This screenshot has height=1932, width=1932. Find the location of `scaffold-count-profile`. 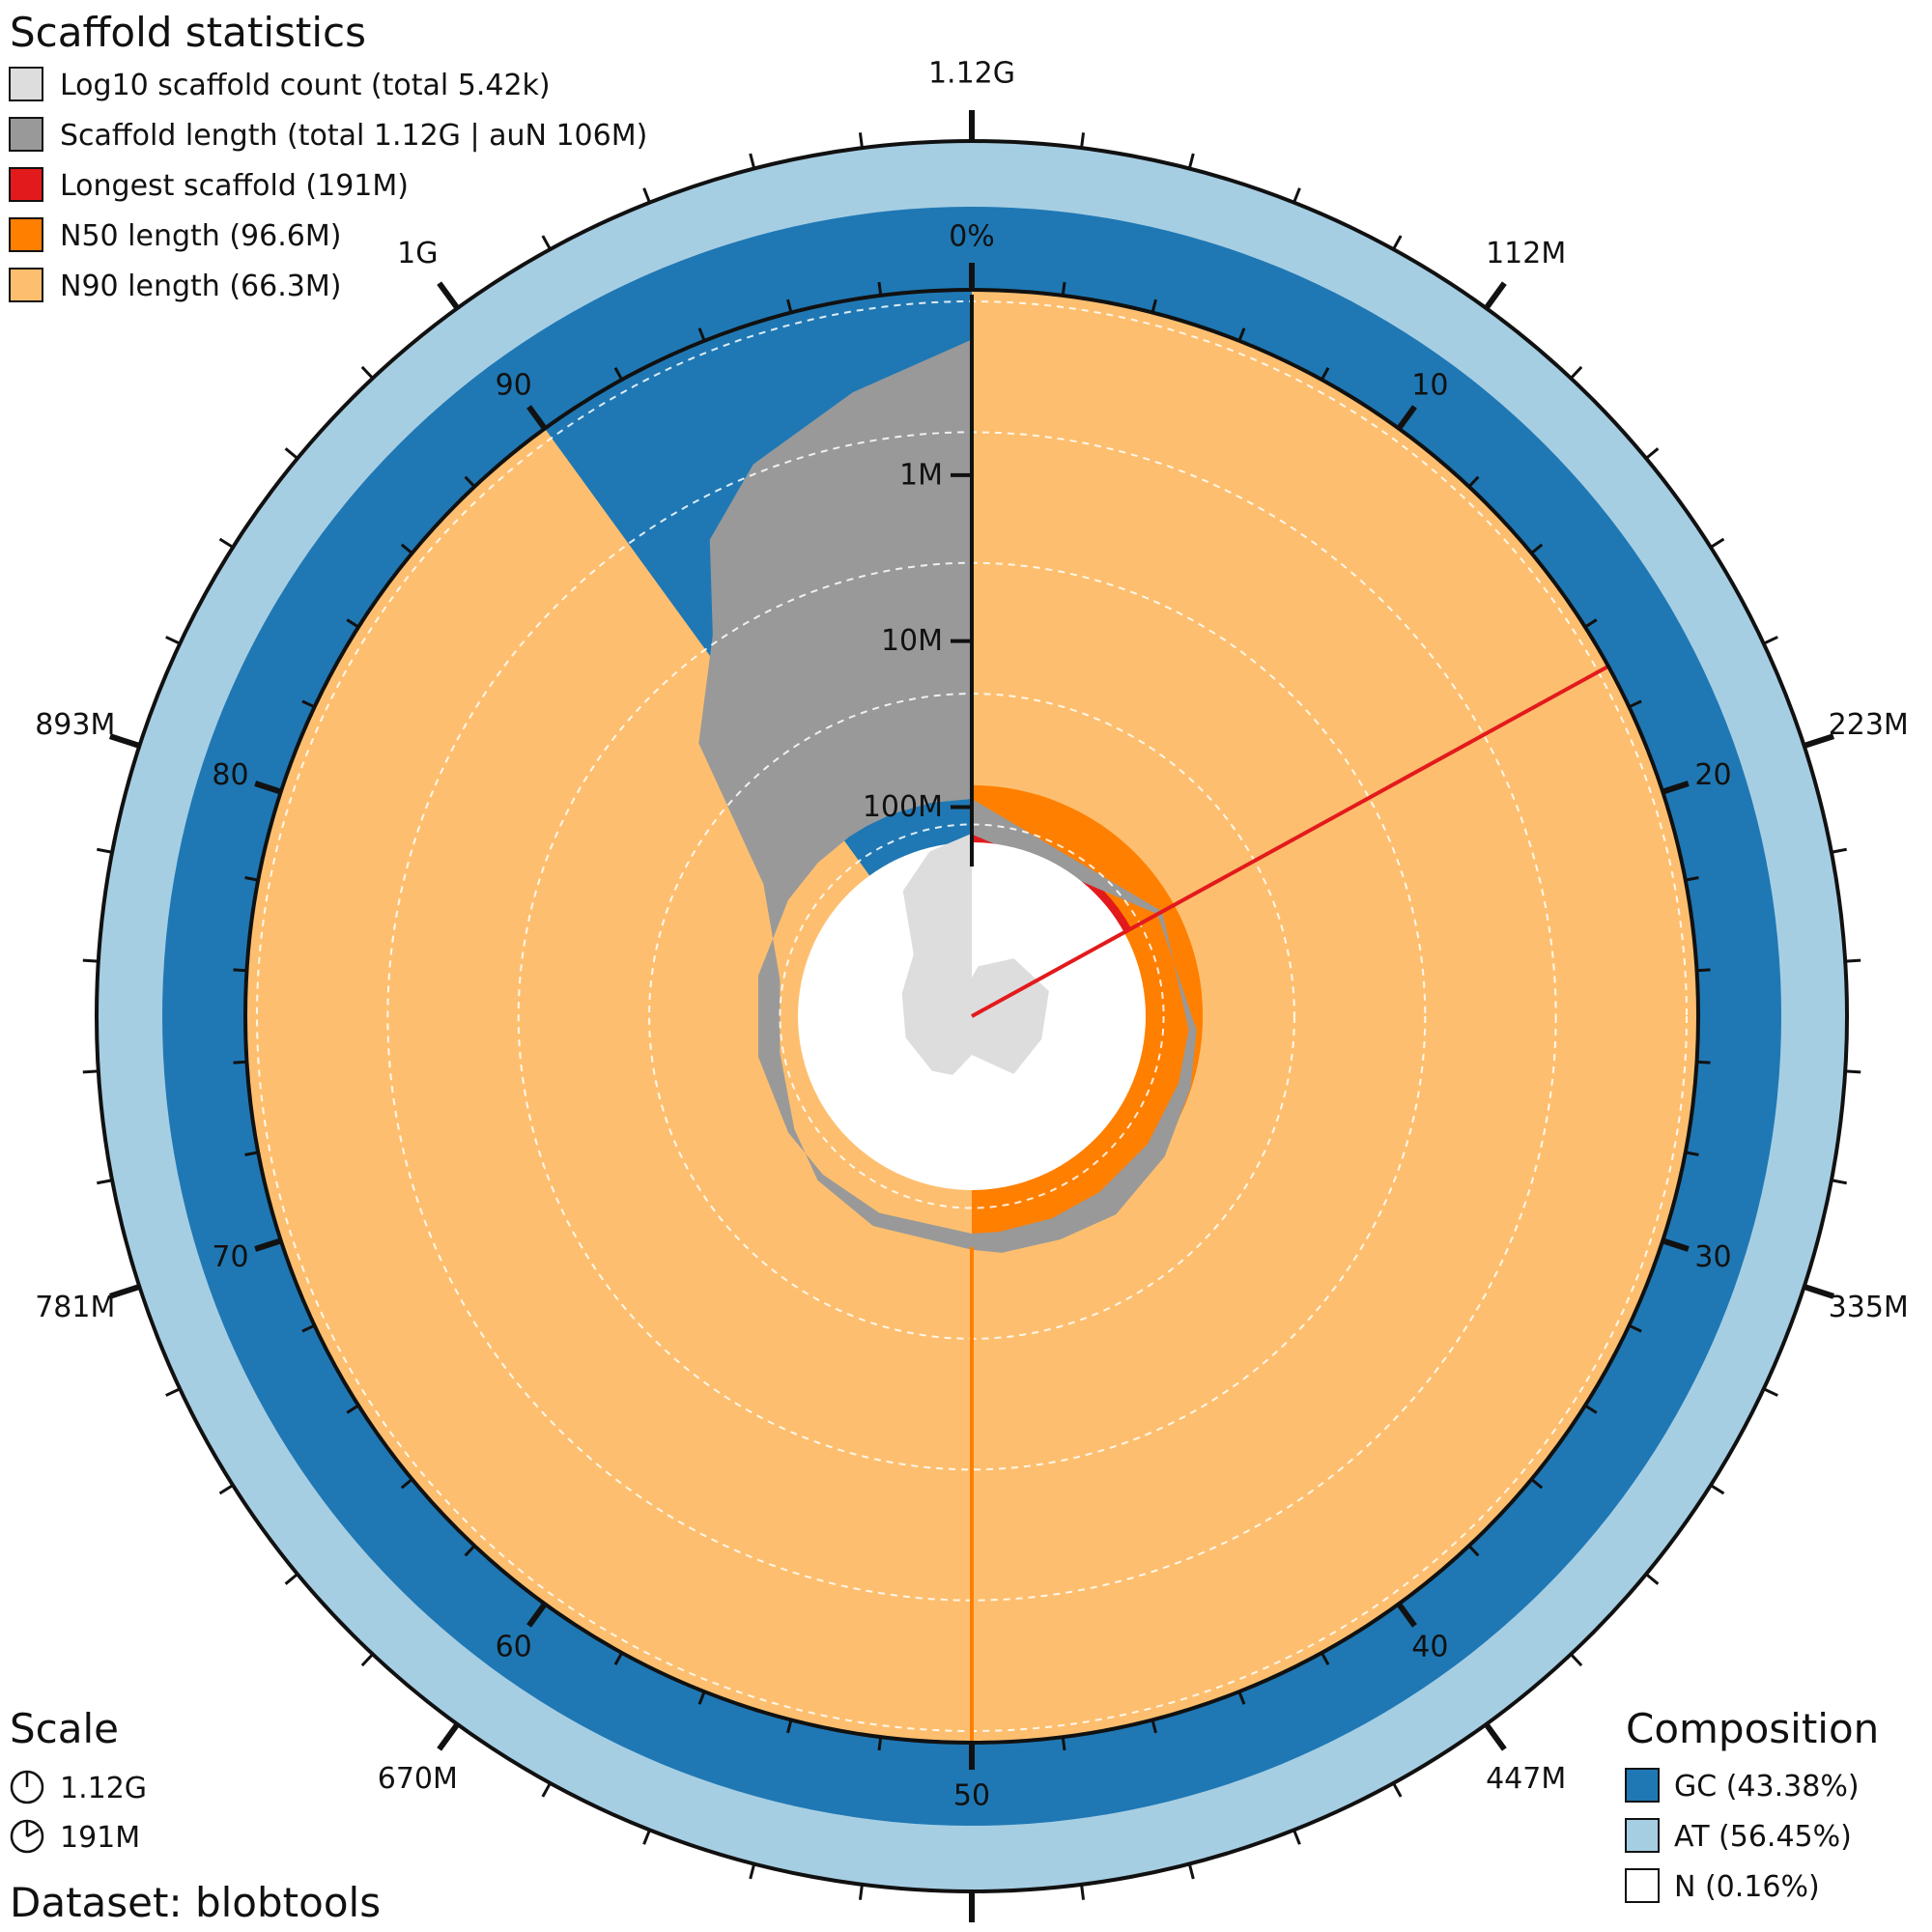

scaffold-count-profile is located at coordinates (975, 954).